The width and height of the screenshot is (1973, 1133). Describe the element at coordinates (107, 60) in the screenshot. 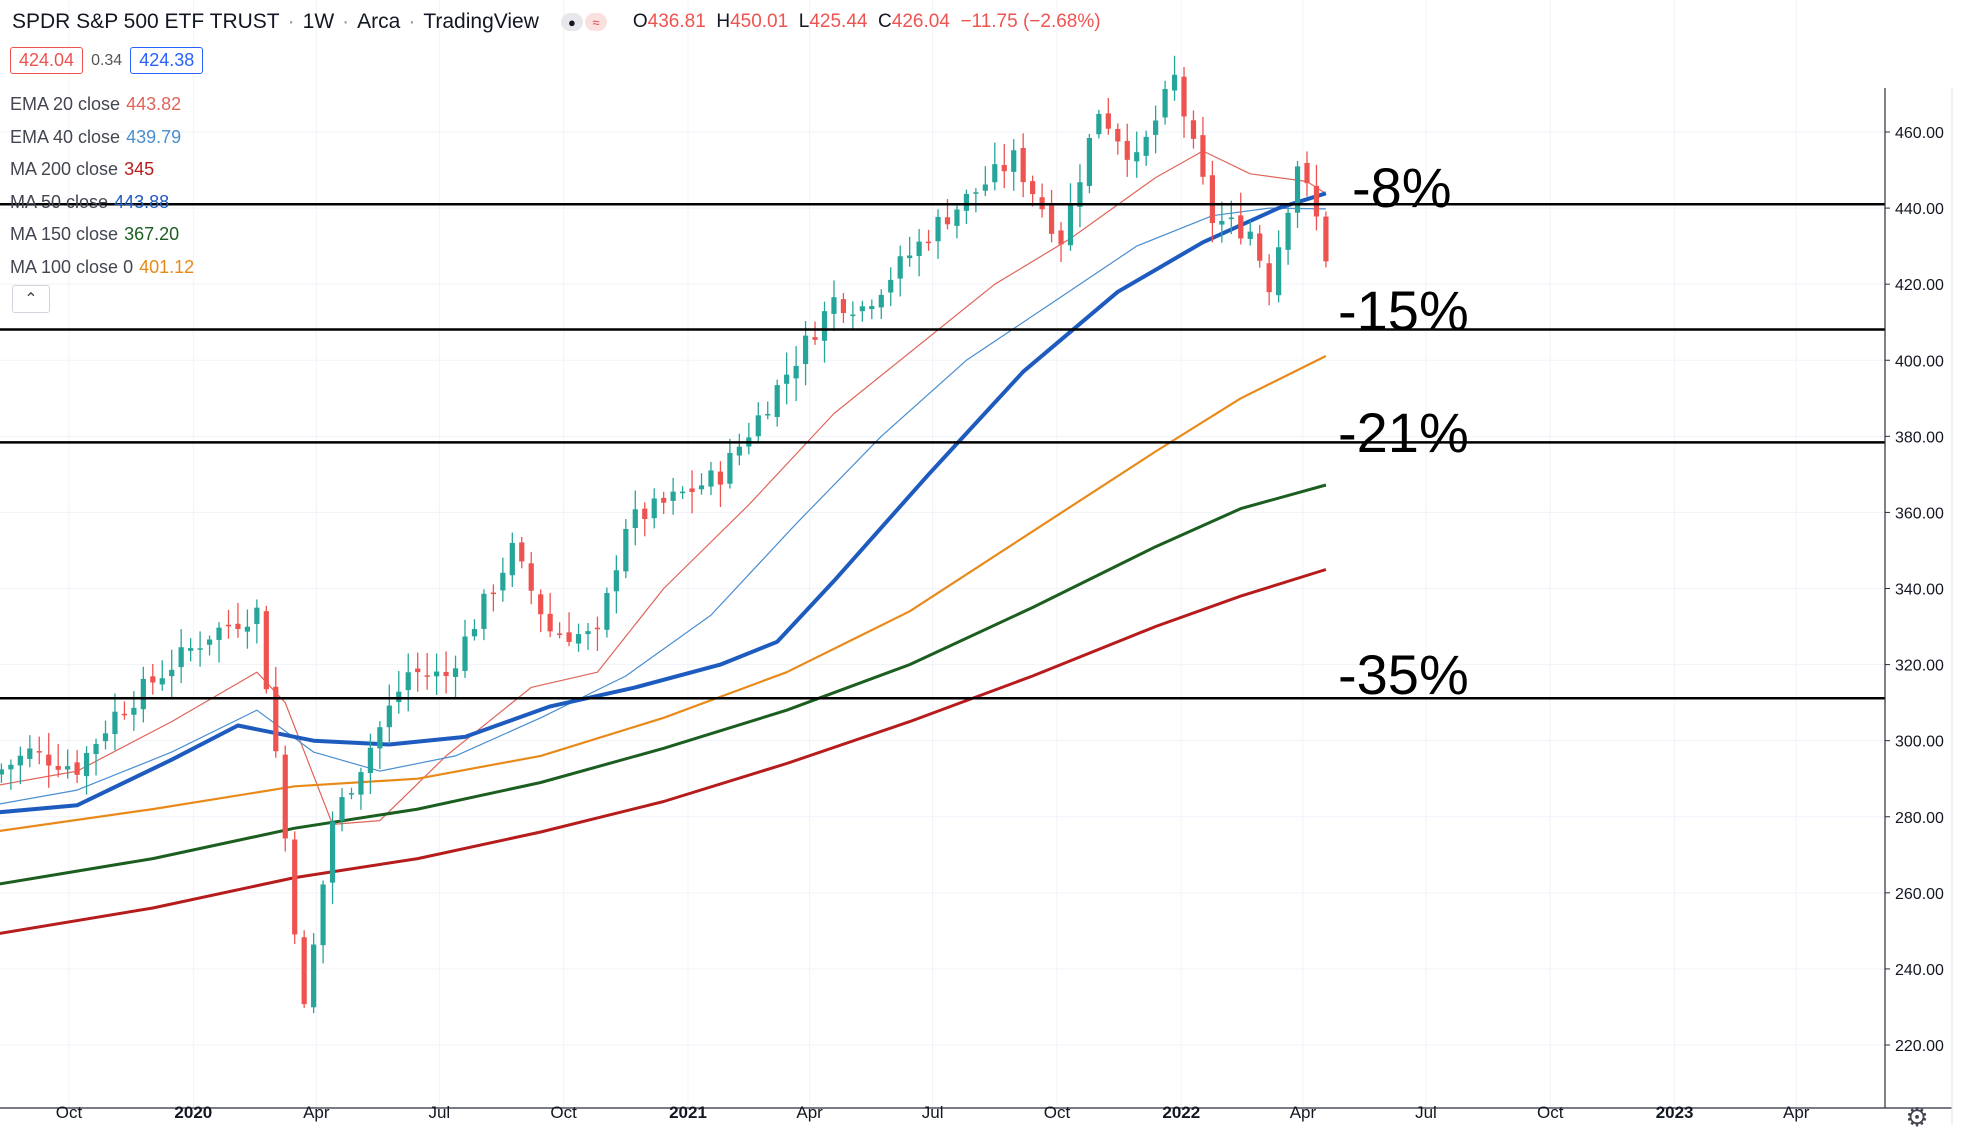

I see `bid-ask: 424.04 0.34 424.38` at that location.